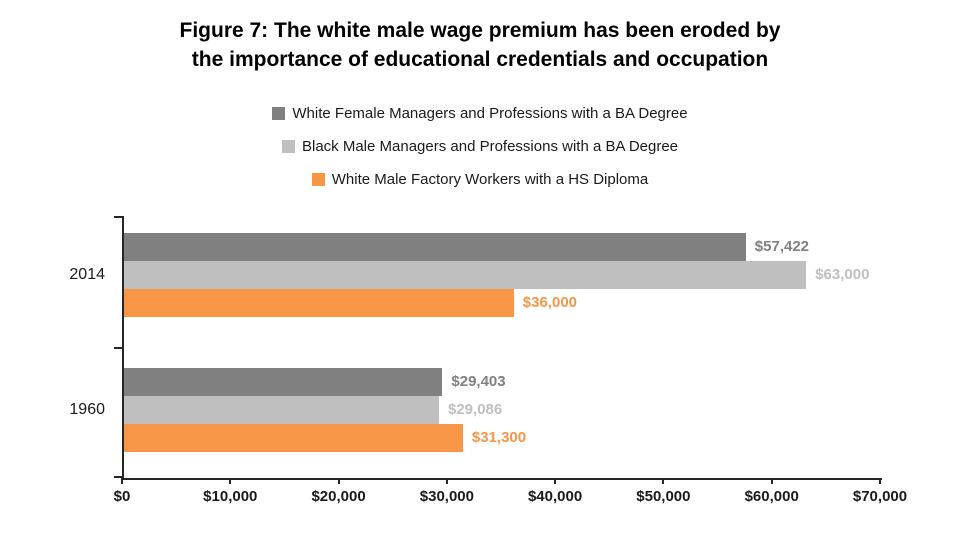 This screenshot has height=548, width=960. Describe the element at coordinates (122, 496) in the screenshot. I see `x-tick-label: $0` at that location.